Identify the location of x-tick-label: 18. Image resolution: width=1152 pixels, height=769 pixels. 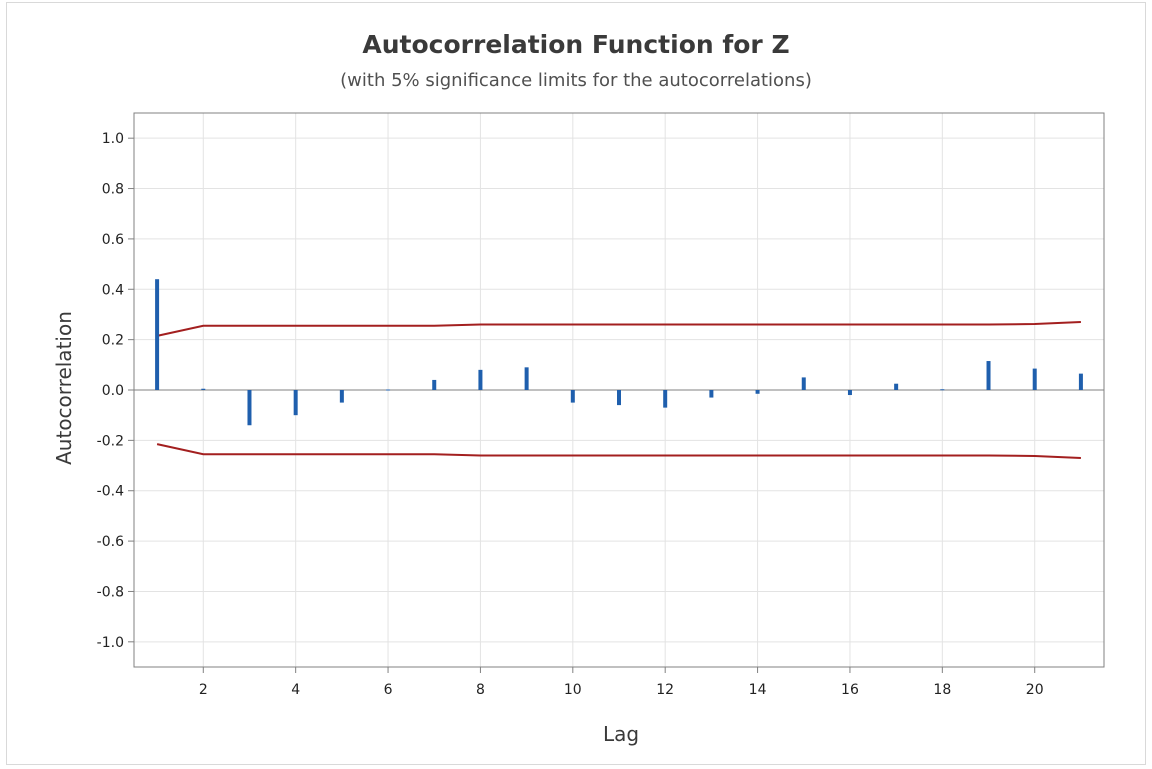
(942, 690).